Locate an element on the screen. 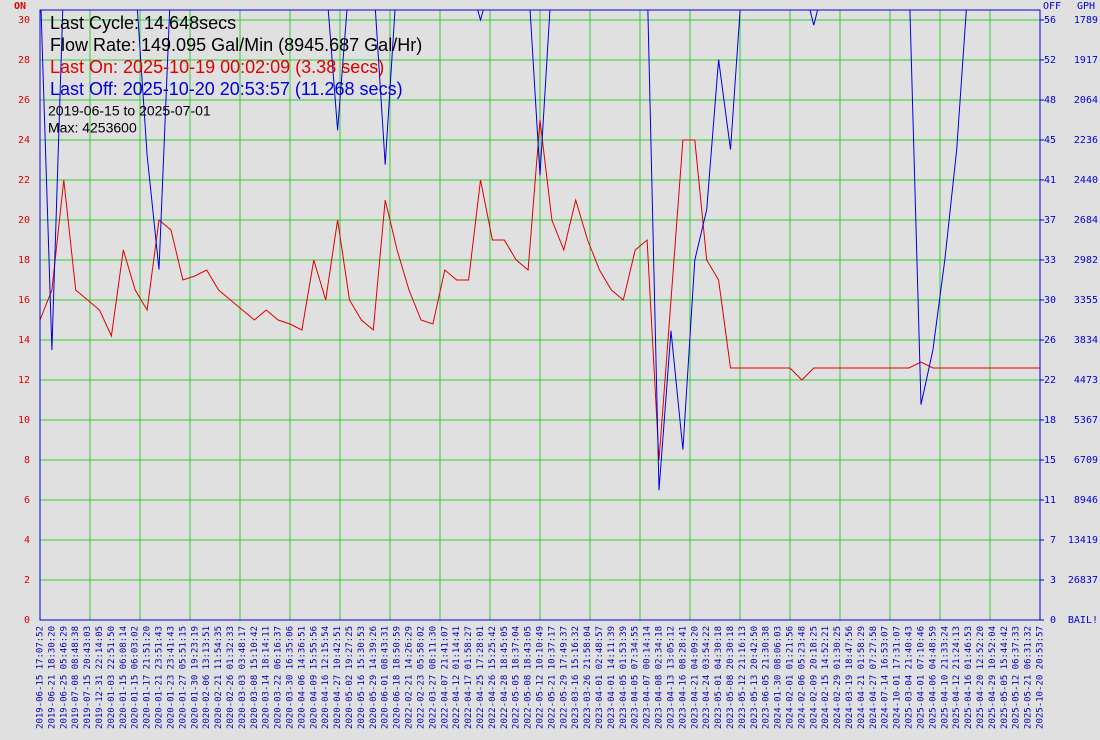 The height and width of the screenshot is (740, 1100). y-axis-header: ON is located at coordinates (20, 6).